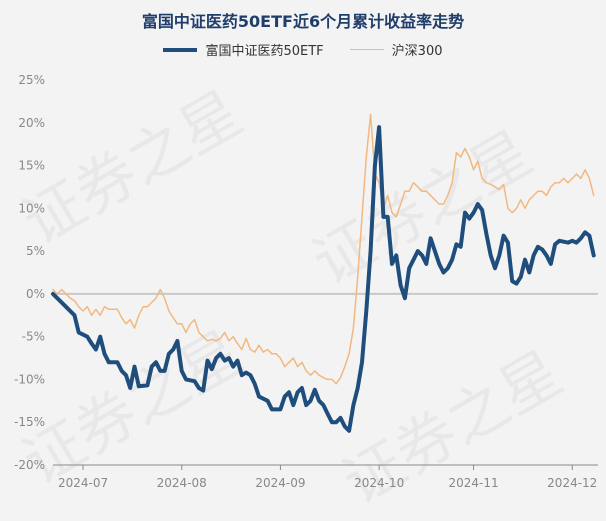  Describe the element at coordinates (31, 166) in the screenshot. I see `y-tick-label: 15%` at that location.